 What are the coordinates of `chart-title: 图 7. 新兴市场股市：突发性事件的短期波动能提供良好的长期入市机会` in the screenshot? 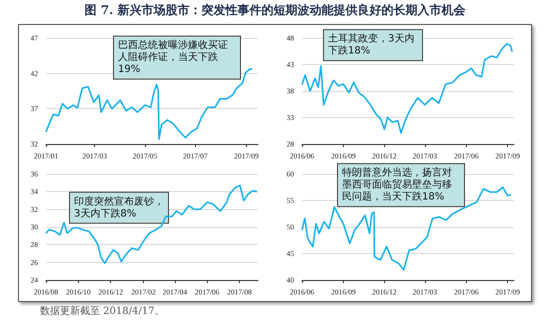 It's located at (275, 10).